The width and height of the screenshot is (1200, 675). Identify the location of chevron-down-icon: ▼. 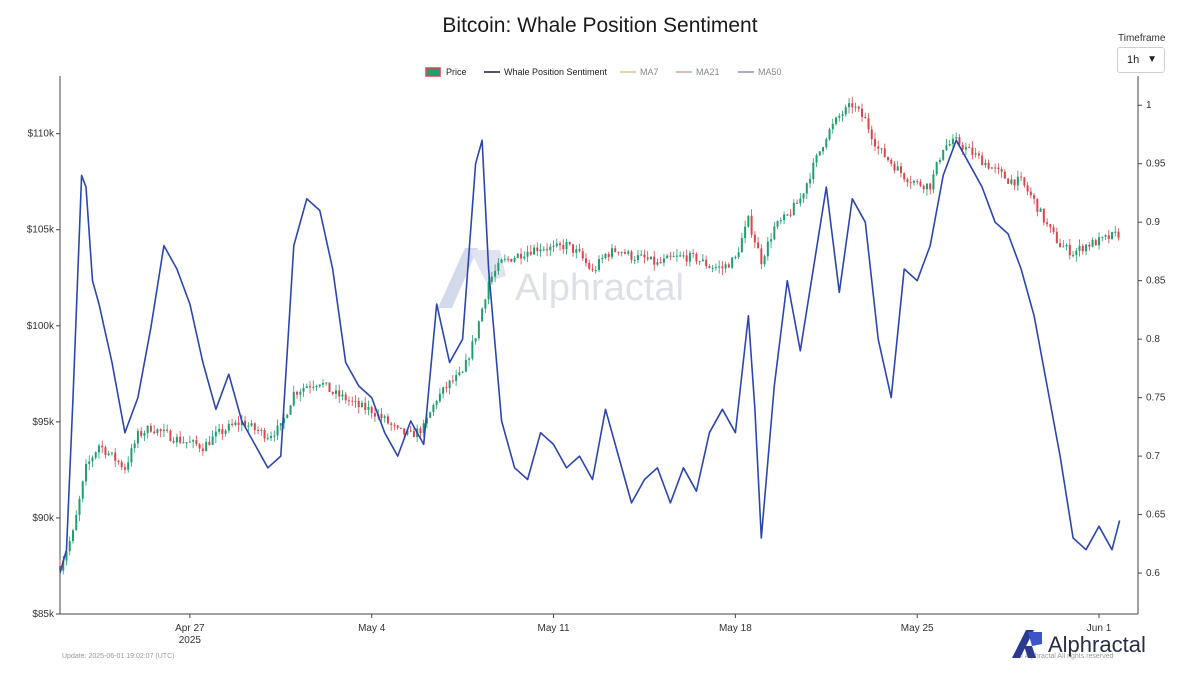
(1152, 59).